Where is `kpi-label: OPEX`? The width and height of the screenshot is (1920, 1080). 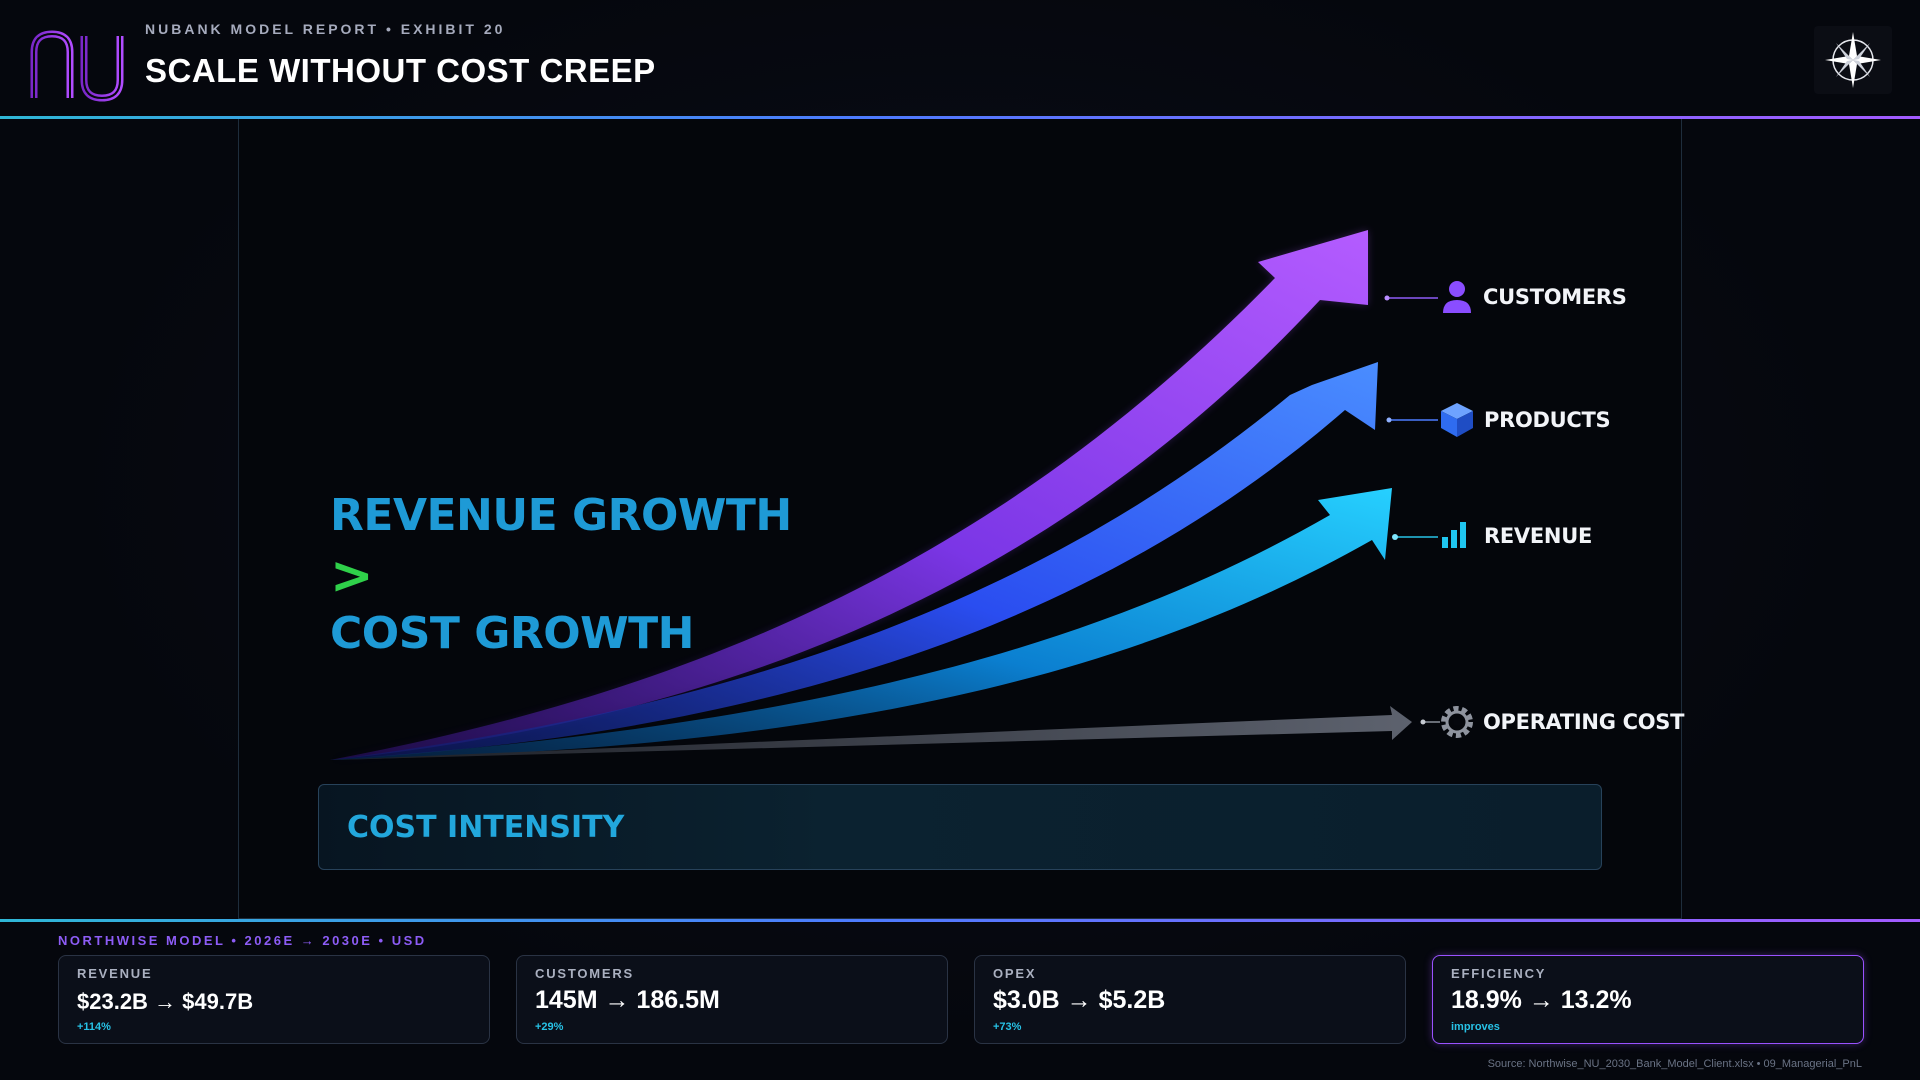
kpi-label: OPEX is located at coordinates (1015, 973).